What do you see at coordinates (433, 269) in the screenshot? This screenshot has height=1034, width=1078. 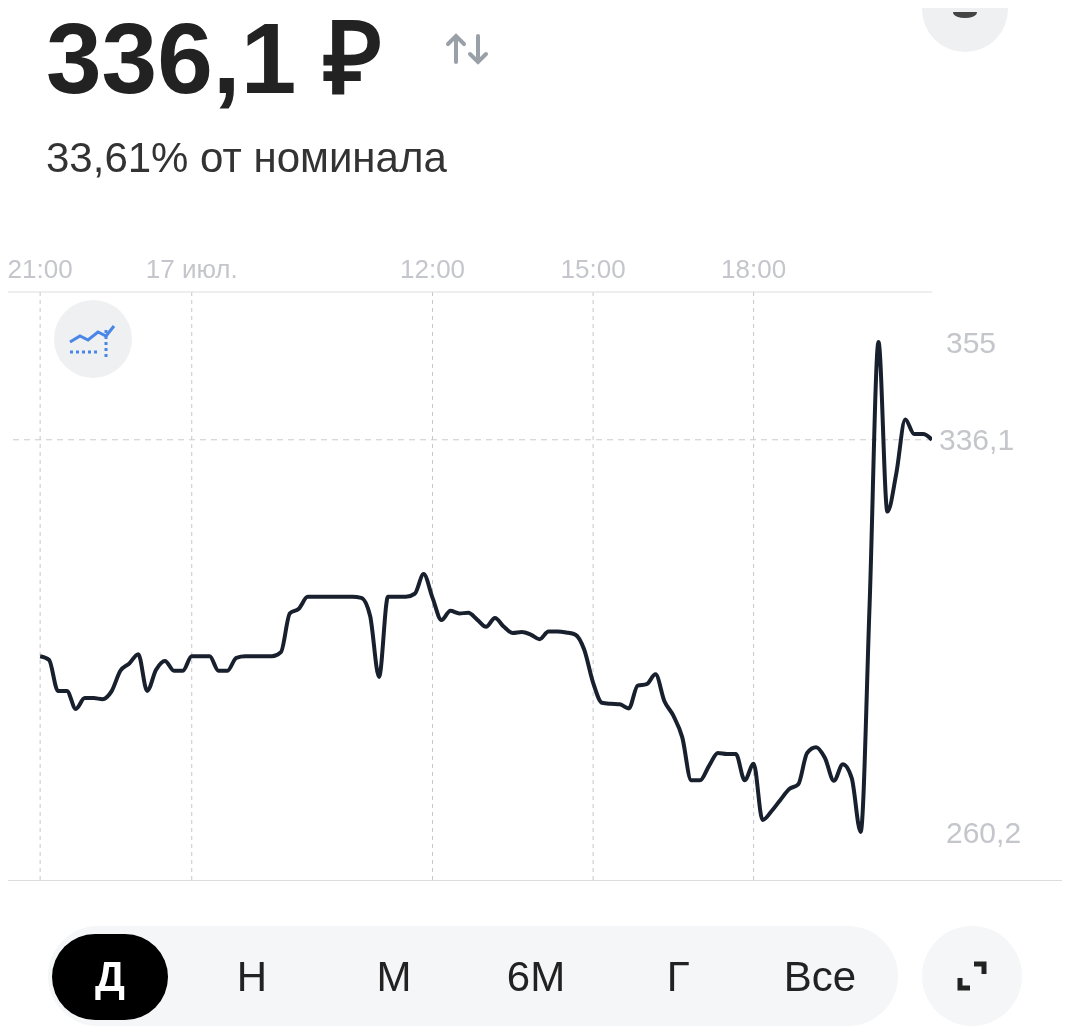 I see `x-tick-label: 12:00` at bounding box center [433, 269].